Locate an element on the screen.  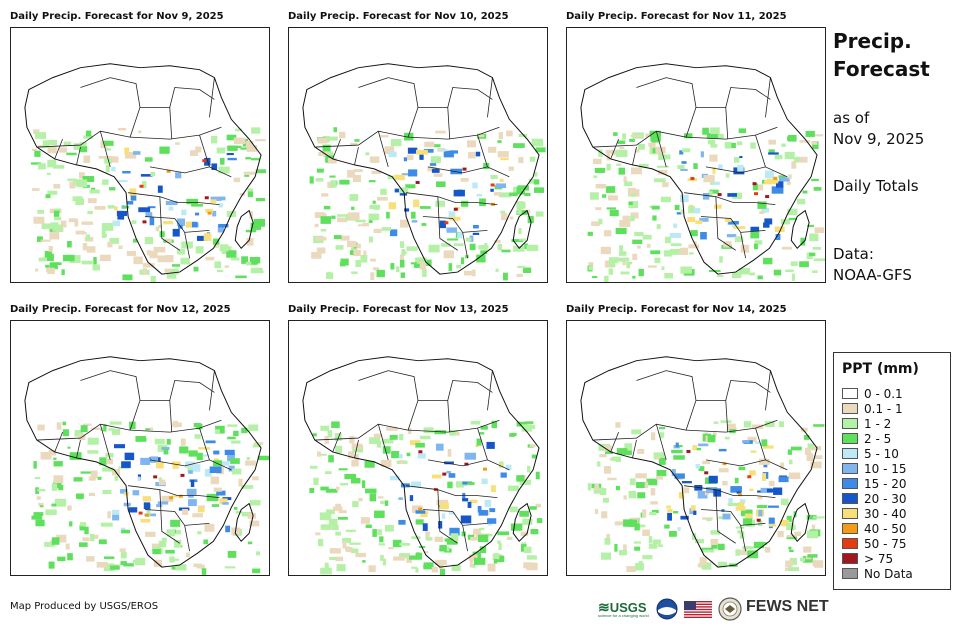
precip-map is located at coordinates (696, 155).